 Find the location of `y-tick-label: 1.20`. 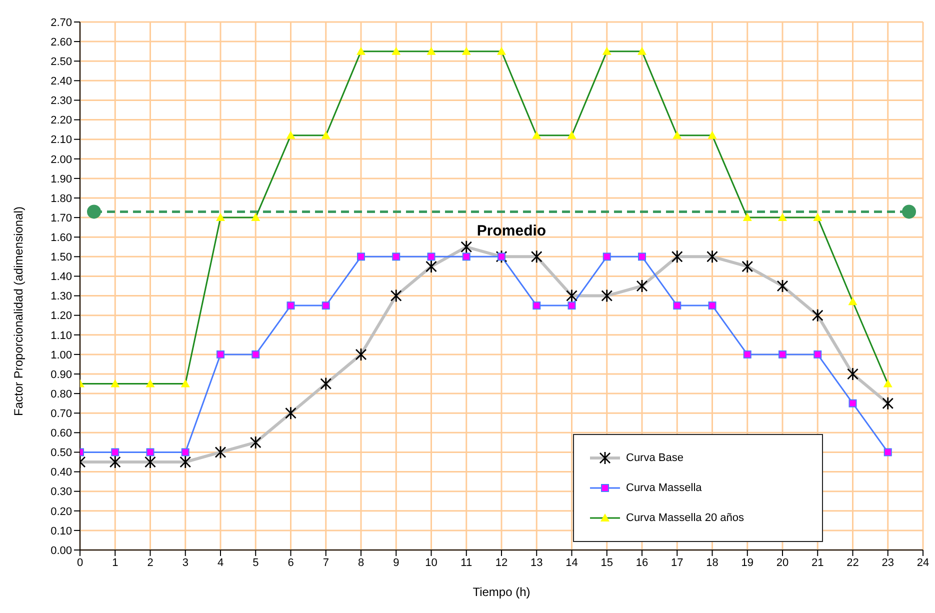

y-tick-label: 1.20 is located at coordinates (61, 316).